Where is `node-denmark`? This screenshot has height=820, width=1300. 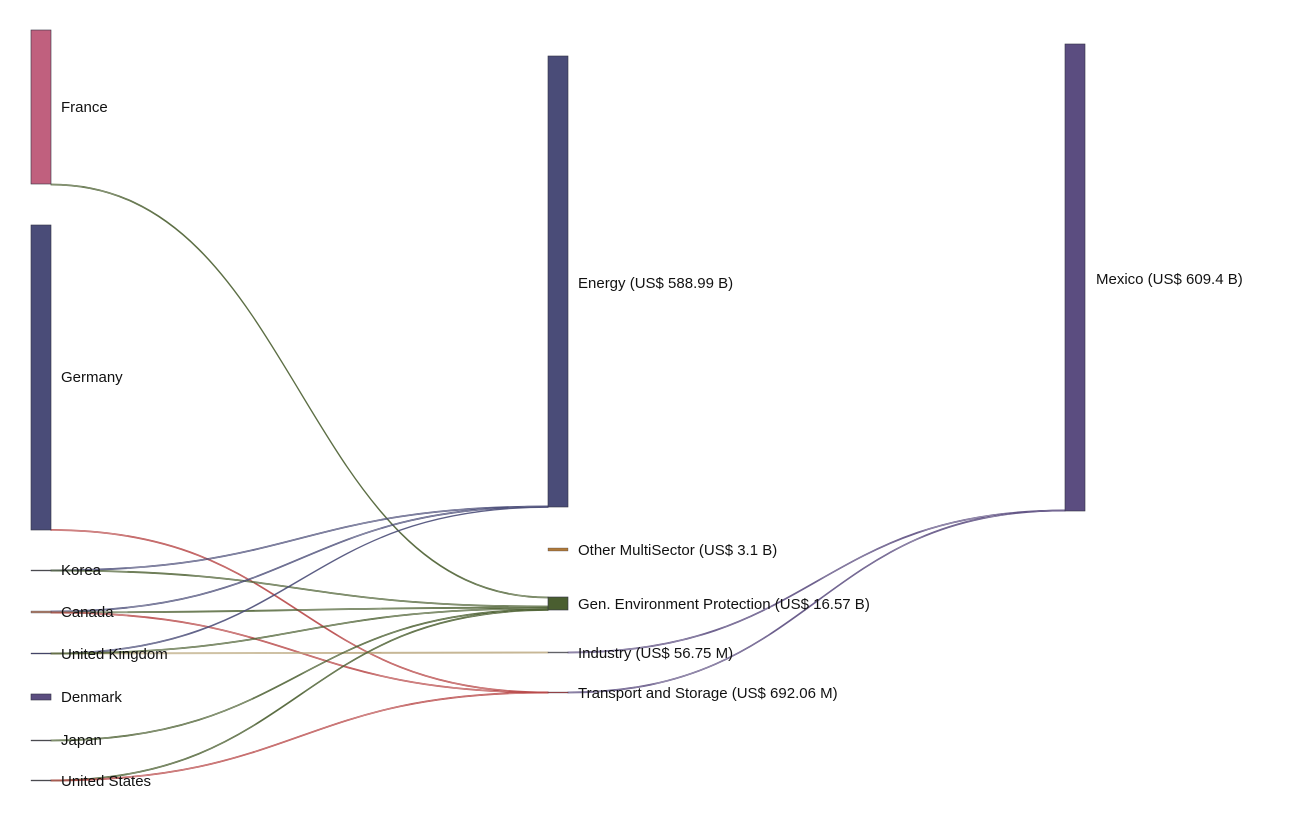 node-denmark is located at coordinates (41, 697).